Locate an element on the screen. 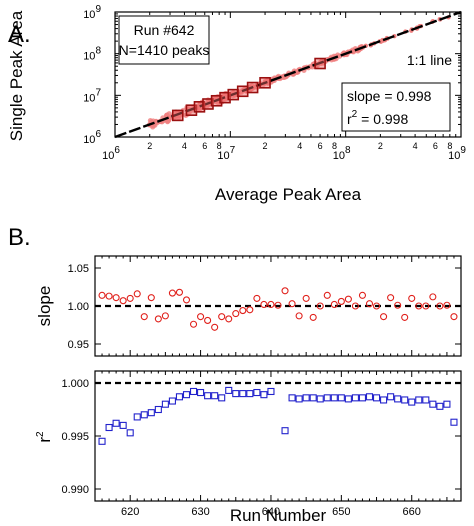 The height and width of the screenshot is (526, 474). b-y-tick-label: 0.990 is located at coordinates (75, 490).